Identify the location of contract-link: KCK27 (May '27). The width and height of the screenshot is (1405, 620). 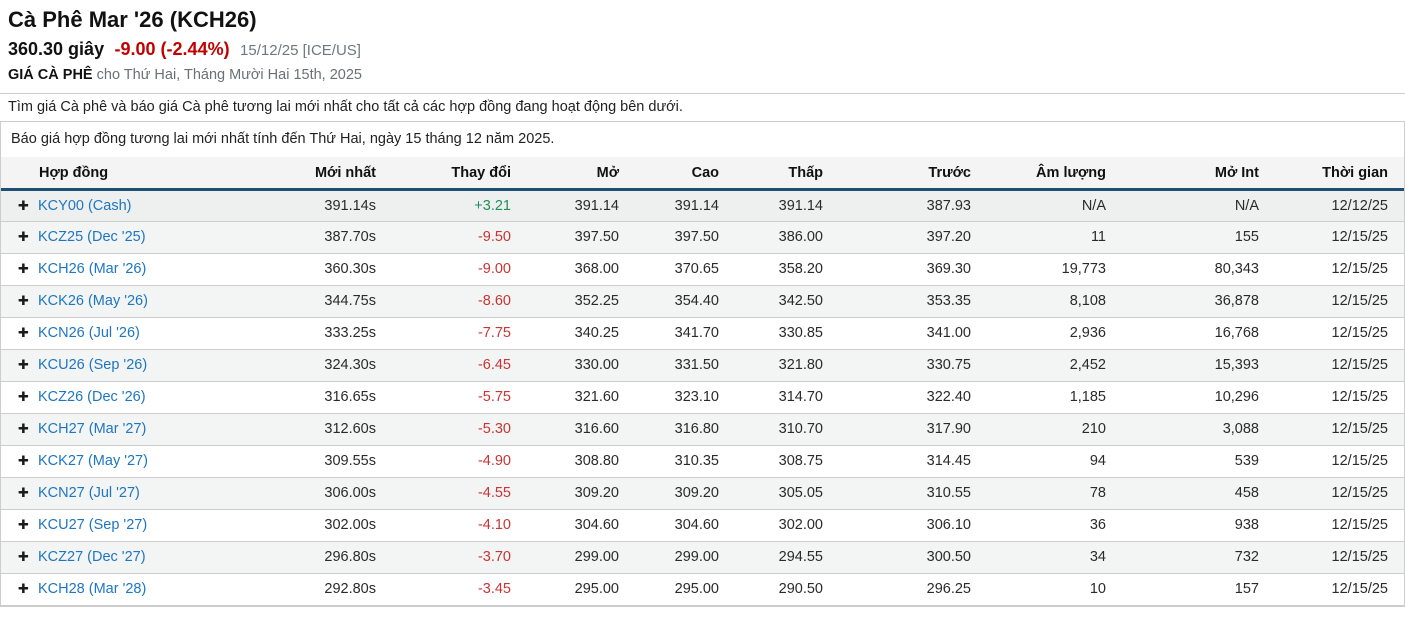
(93, 461).